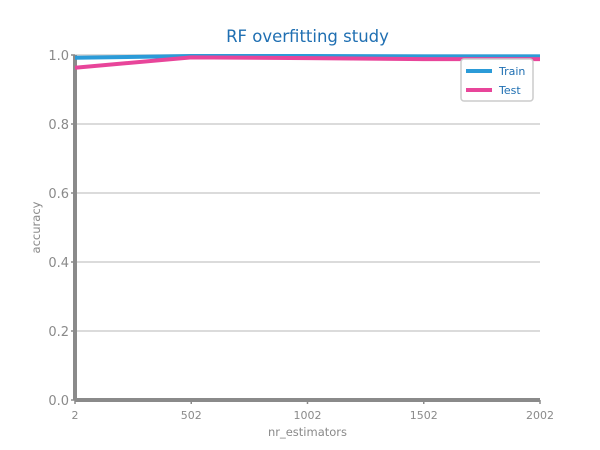  I want to click on y-tick-label: 0.6, so click(58, 194).